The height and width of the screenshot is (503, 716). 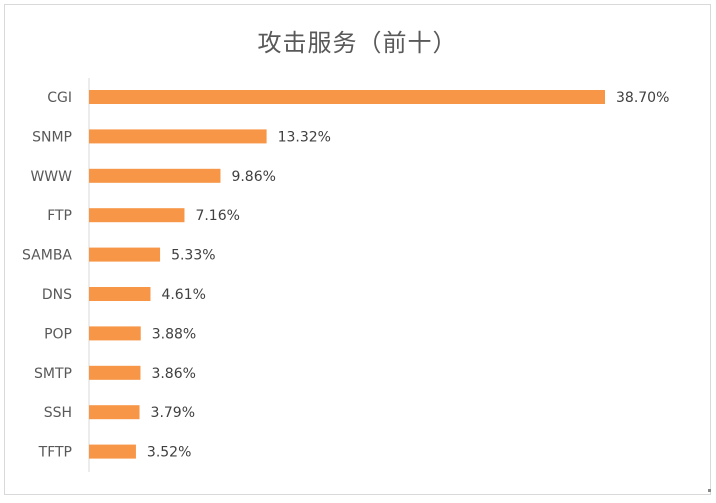 I want to click on bar-dns, so click(x=120, y=294).